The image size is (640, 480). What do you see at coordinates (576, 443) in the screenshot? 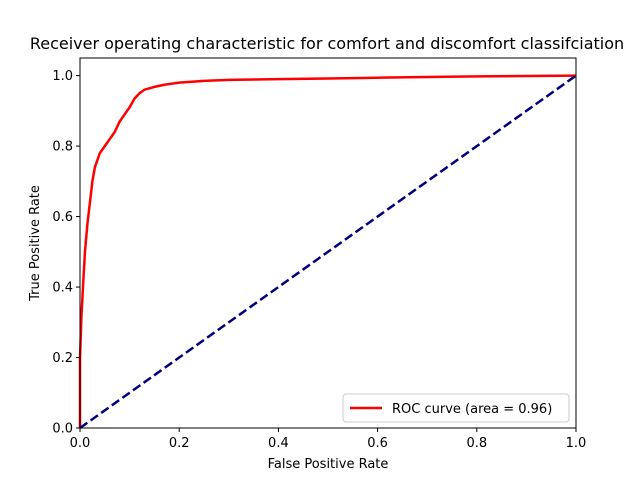
I see `x-tick-label: 1.0` at bounding box center [576, 443].